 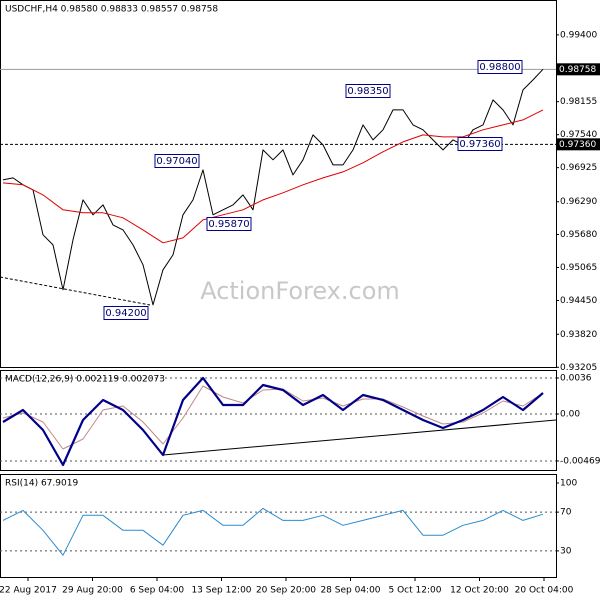 What do you see at coordinates (92, 591) in the screenshot?
I see `x-tick-label: 29 Aug 20:00` at bounding box center [92, 591].